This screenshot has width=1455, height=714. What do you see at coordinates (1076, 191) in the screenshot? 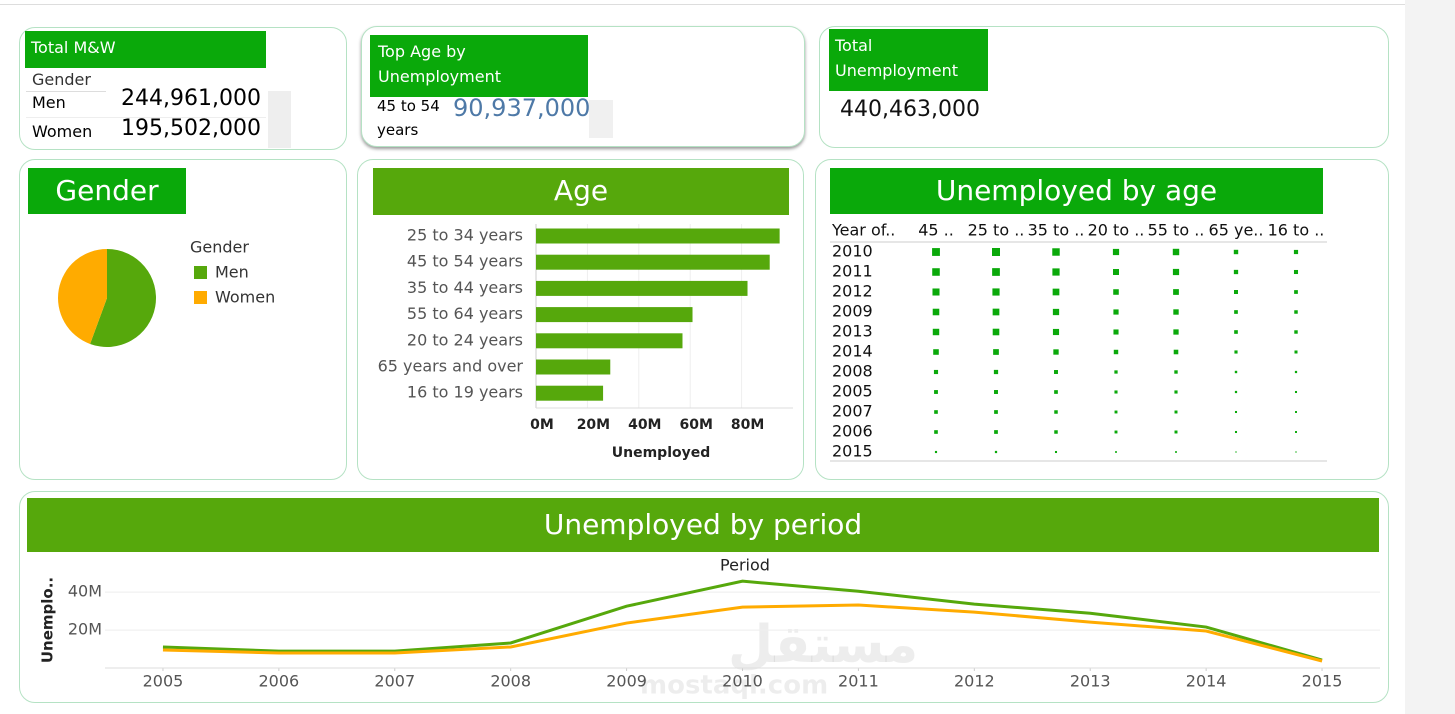
I see `chart-title: Unemployed by age` at bounding box center [1076, 191].